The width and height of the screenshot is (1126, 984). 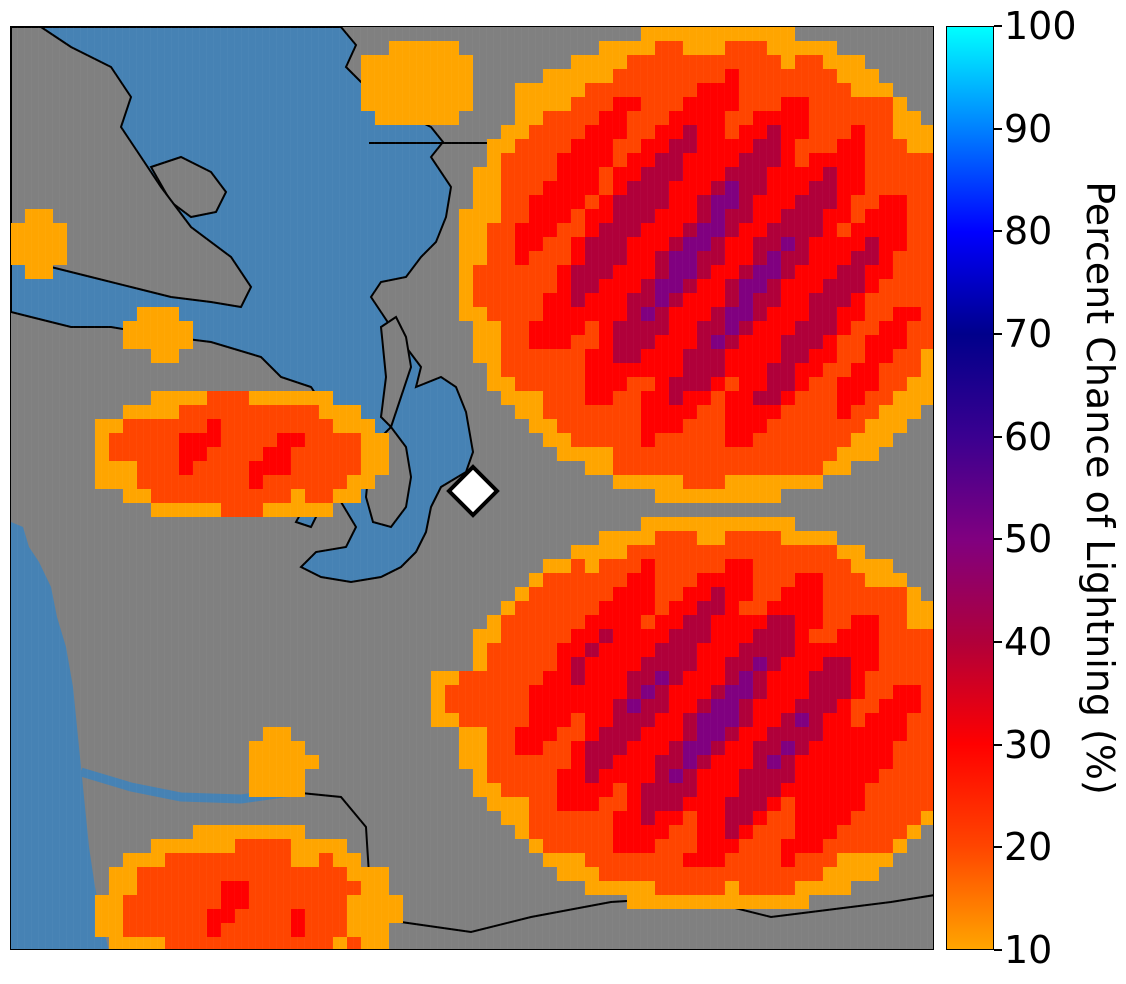 I want to click on tick-label: 20, so click(x=1028, y=847).